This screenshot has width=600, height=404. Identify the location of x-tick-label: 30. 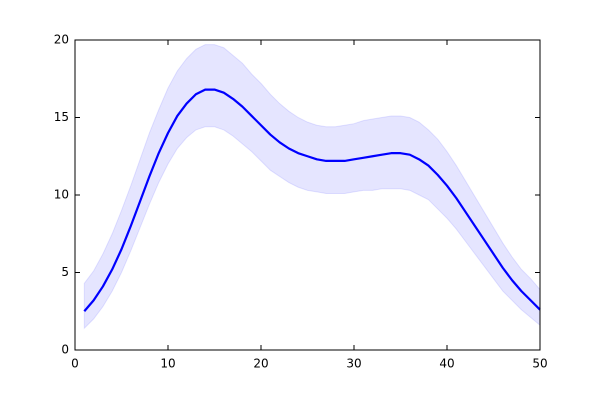
(353, 364).